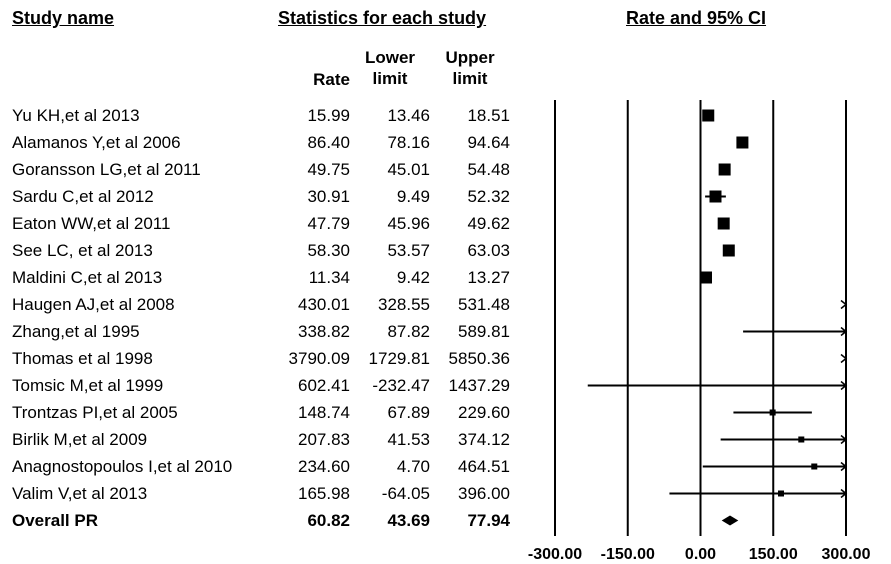 The width and height of the screenshot is (891, 564). What do you see at coordinates (484, 493) in the screenshot?
I see `upper-limit-value: 396.00` at bounding box center [484, 493].